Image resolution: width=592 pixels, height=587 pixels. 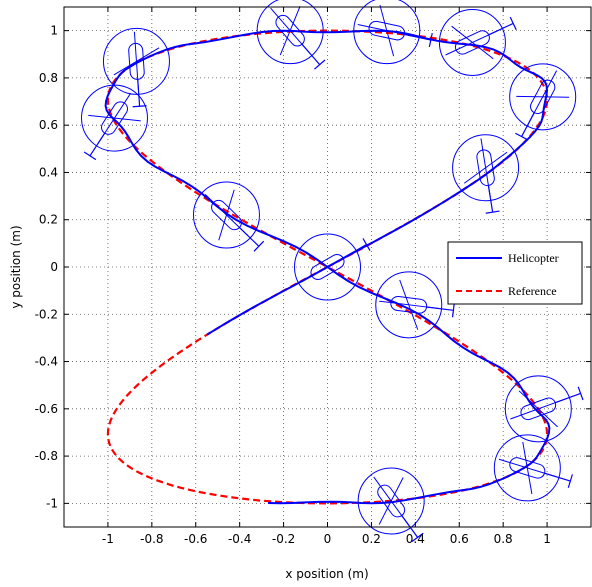 What do you see at coordinates (195, 539) in the screenshot?
I see `x-tick-label: -0.6` at bounding box center [195, 539].